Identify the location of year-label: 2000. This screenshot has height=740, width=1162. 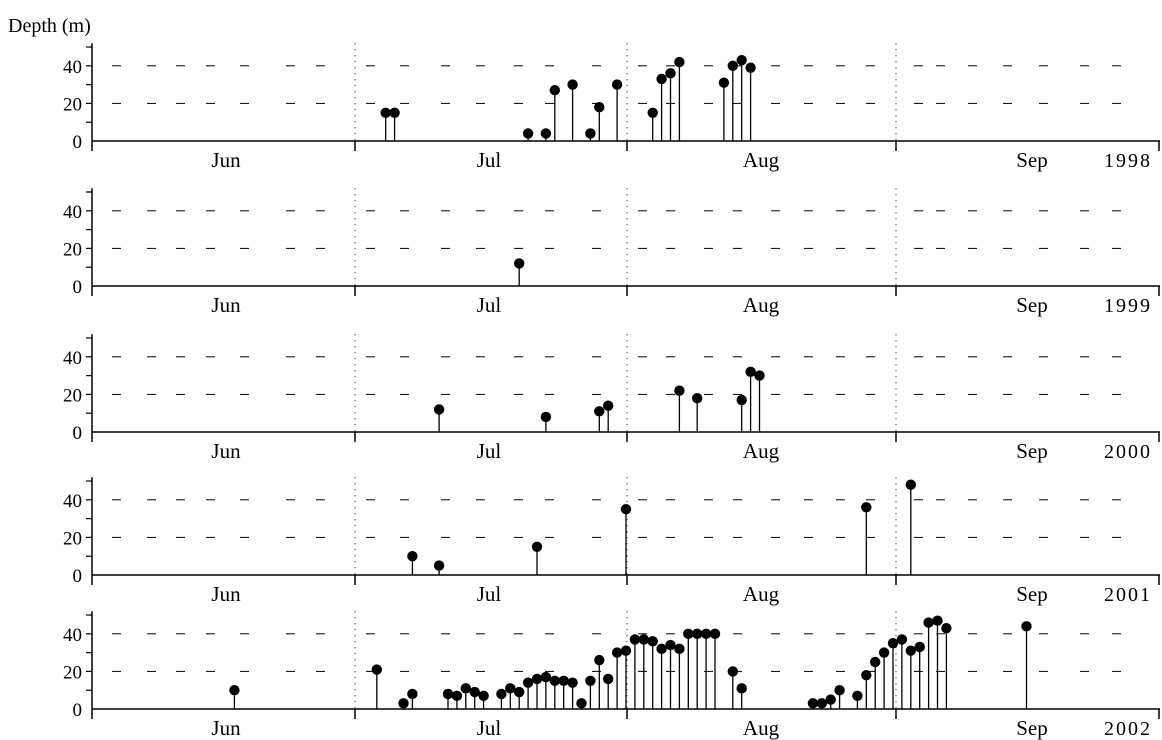
(1128, 452).